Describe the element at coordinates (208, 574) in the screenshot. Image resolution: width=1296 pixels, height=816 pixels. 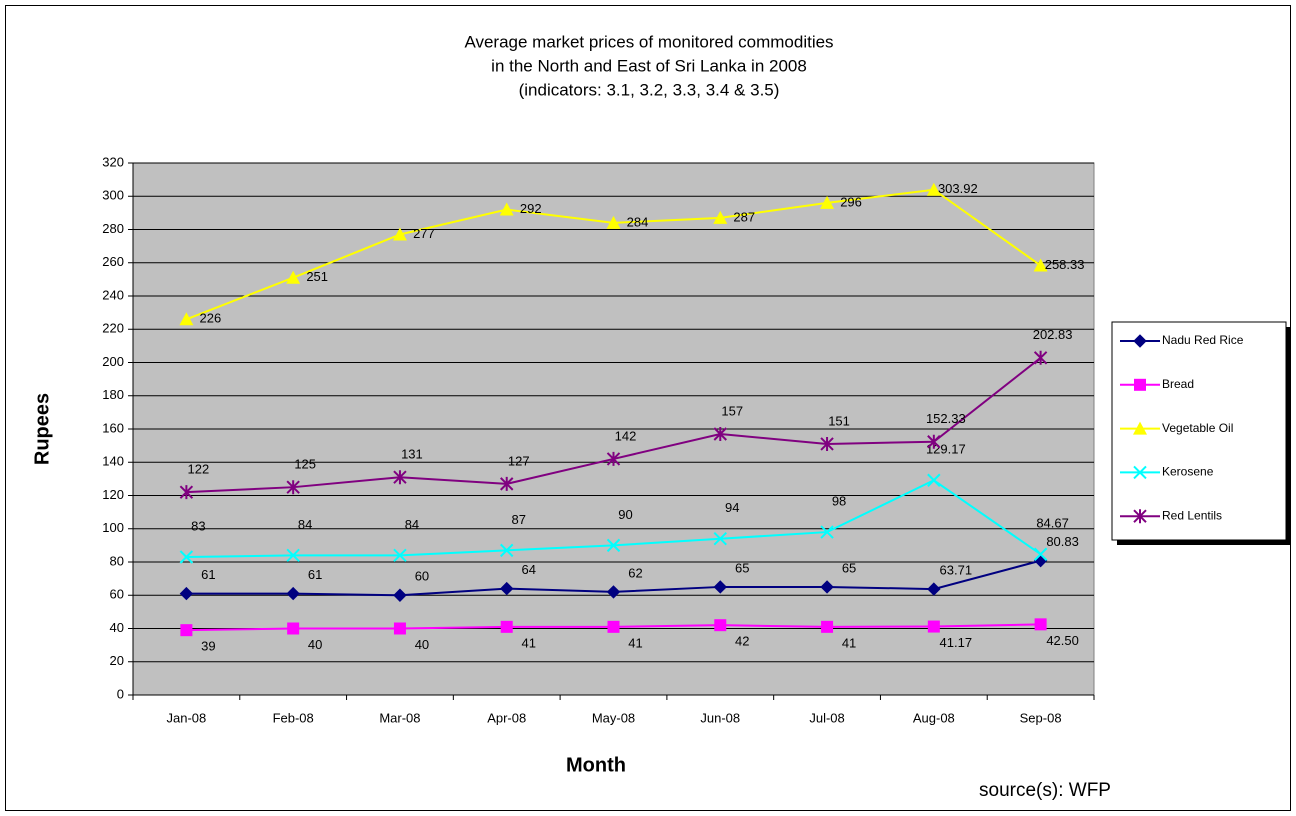
I see `data-label: 61` at that location.